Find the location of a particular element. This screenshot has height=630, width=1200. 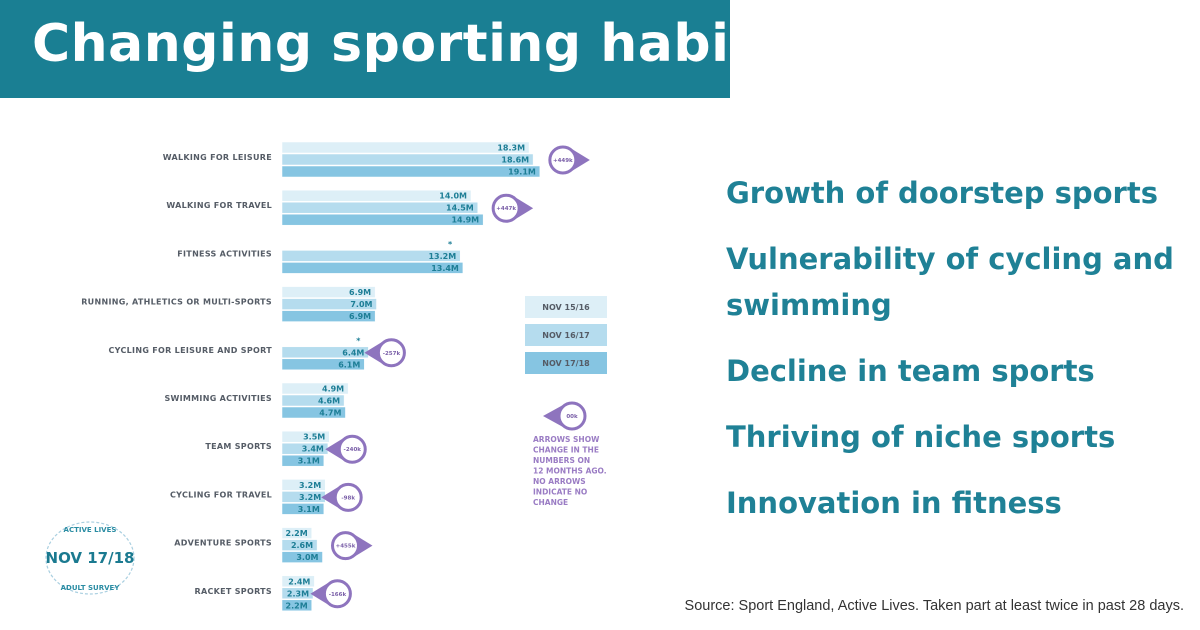

value-label: 18.6M is located at coordinates (515, 160).